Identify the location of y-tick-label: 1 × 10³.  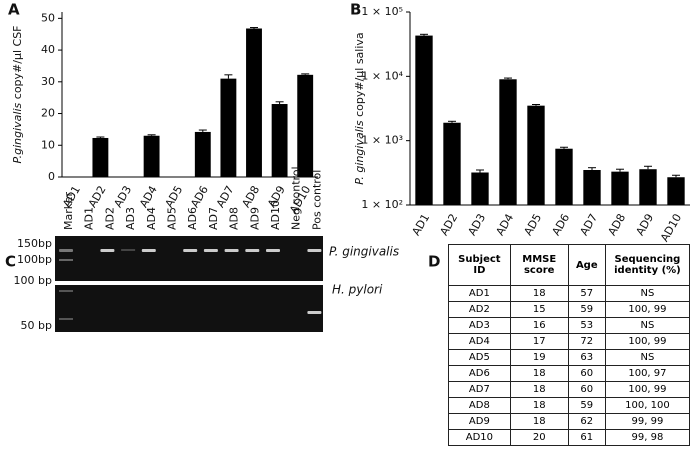
(382, 140).